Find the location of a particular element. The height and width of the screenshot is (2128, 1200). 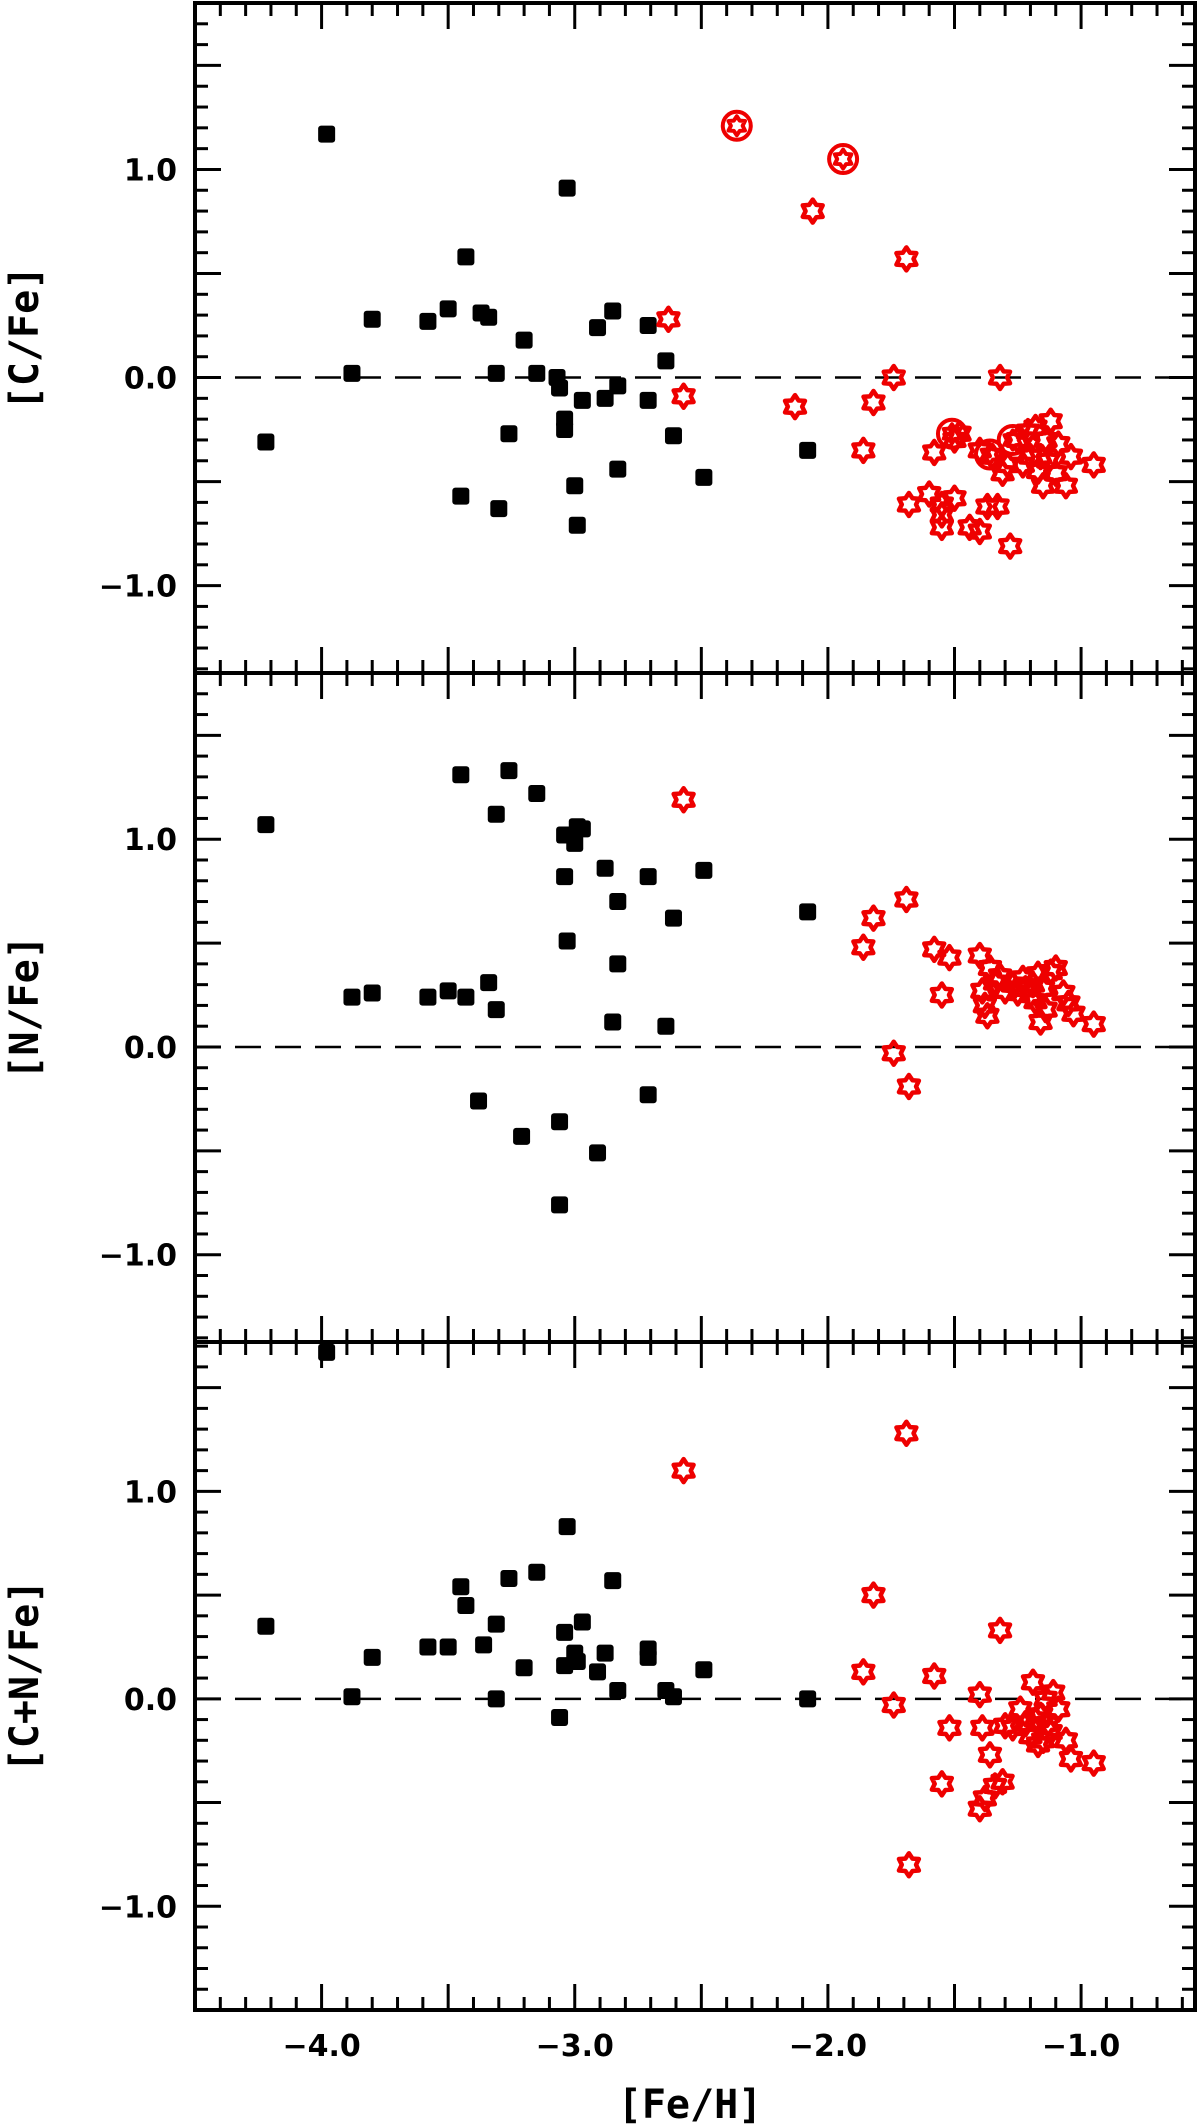

x-axis-label: [Fe/H] is located at coordinates (690, 2105).